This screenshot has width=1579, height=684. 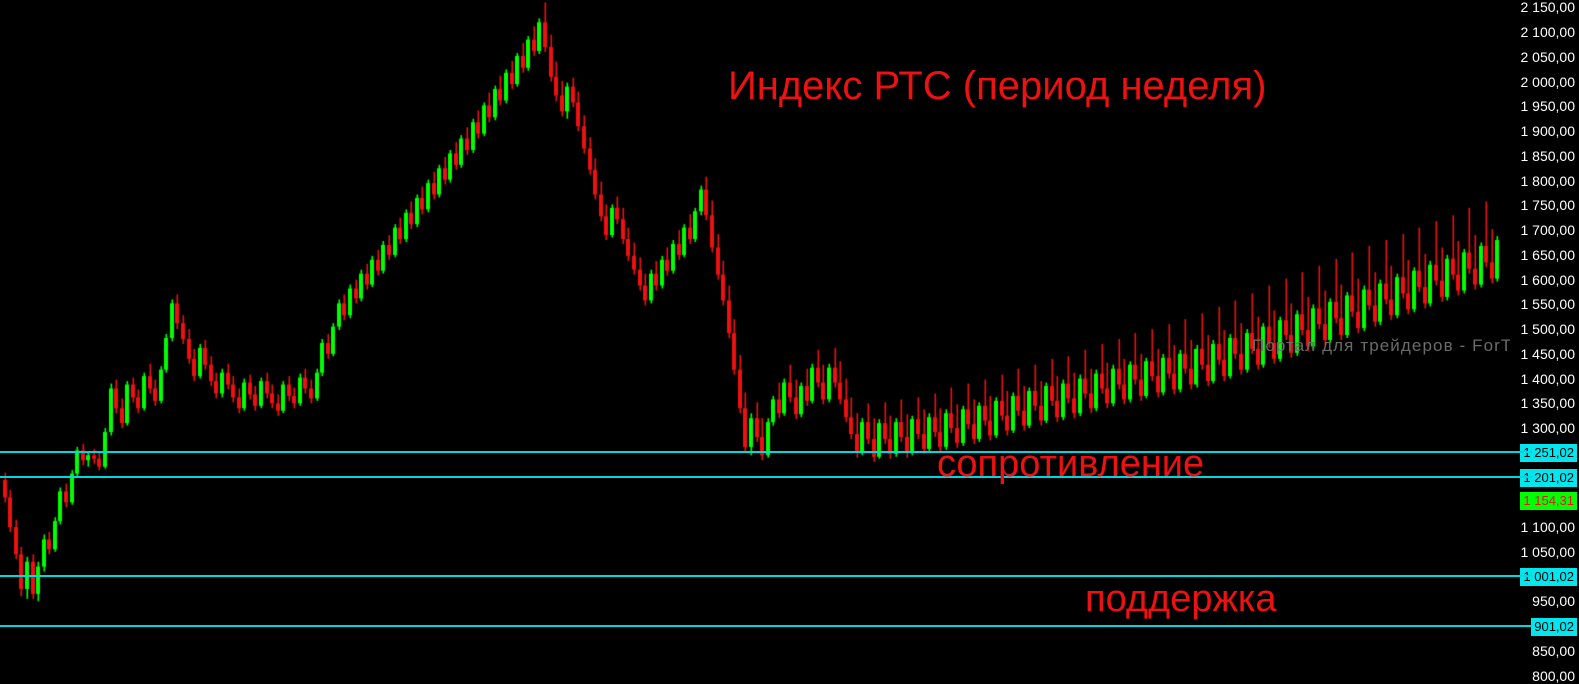 What do you see at coordinates (1548, 8) in the screenshot?
I see `price-axis-tick: 2 150,00` at bounding box center [1548, 8].